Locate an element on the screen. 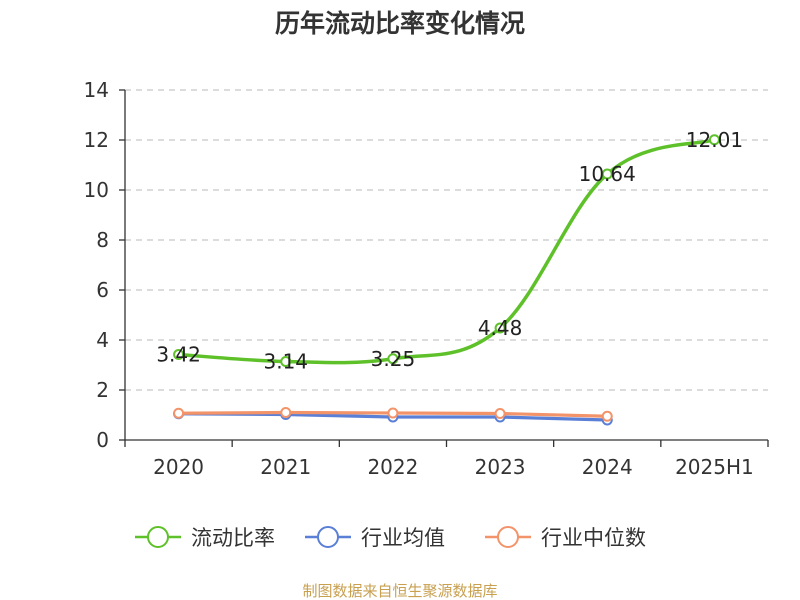 This screenshot has height=600, width=800. series-point-0-2024 is located at coordinates (607, 174).